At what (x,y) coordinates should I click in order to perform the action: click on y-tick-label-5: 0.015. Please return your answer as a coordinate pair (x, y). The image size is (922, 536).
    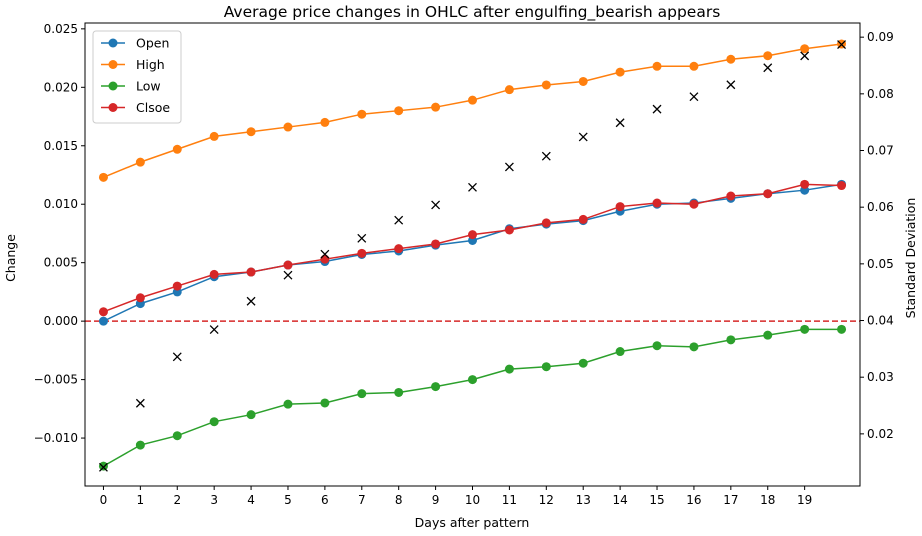
    Looking at the image, I should click on (61, 146).